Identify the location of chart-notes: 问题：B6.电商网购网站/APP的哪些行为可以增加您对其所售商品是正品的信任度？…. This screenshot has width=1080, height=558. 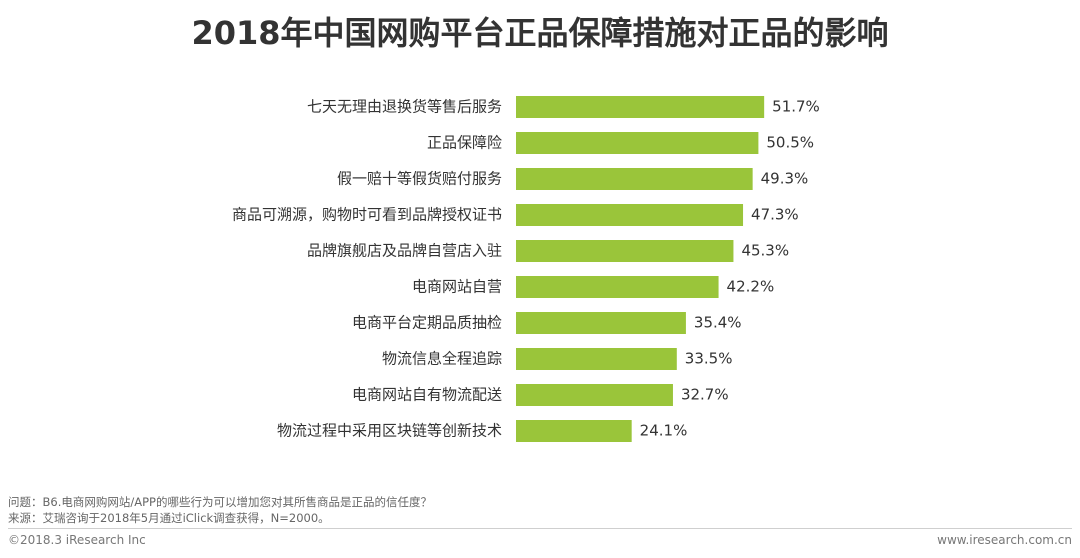
(220, 510).